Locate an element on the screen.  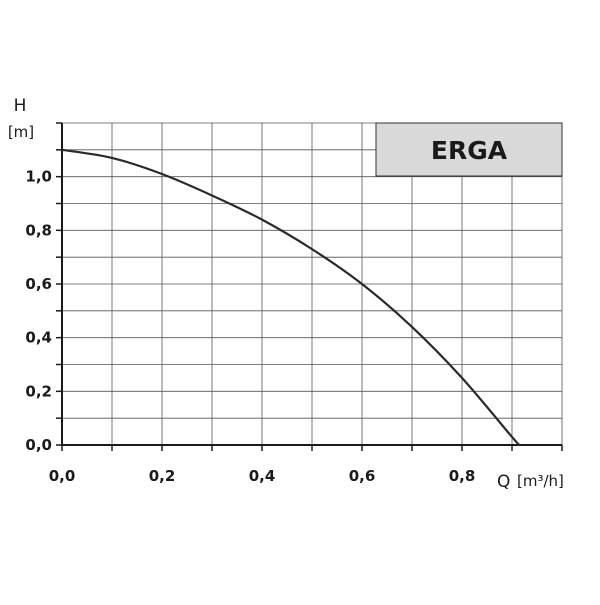
y-tick-label: 0,0 is located at coordinates (38, 445).